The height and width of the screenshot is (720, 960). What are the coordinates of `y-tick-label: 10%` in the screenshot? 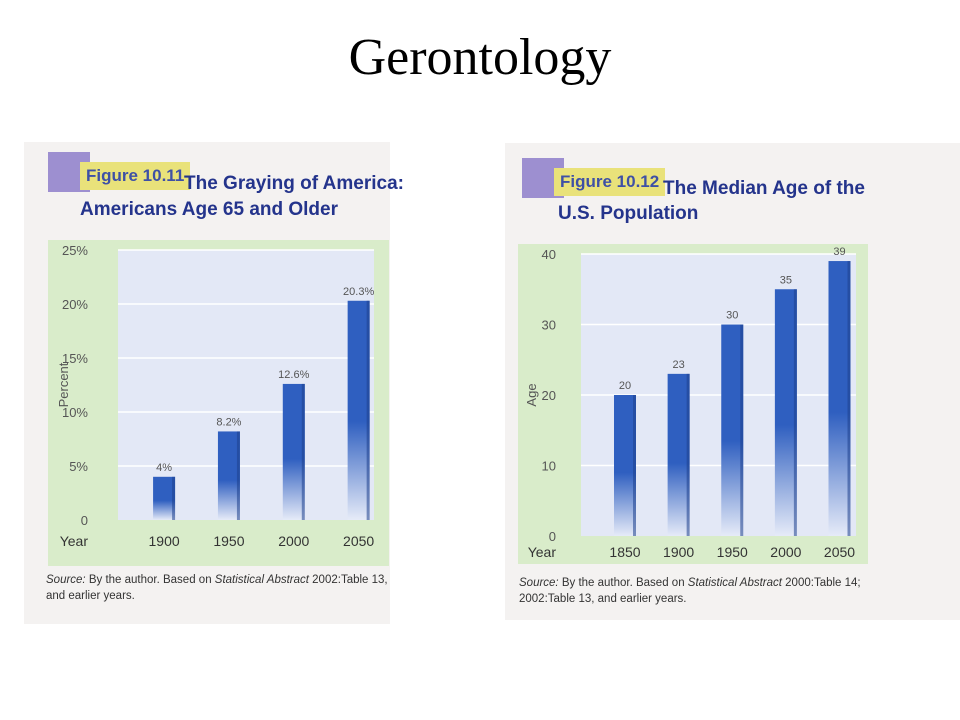 It's located at (75, 412).